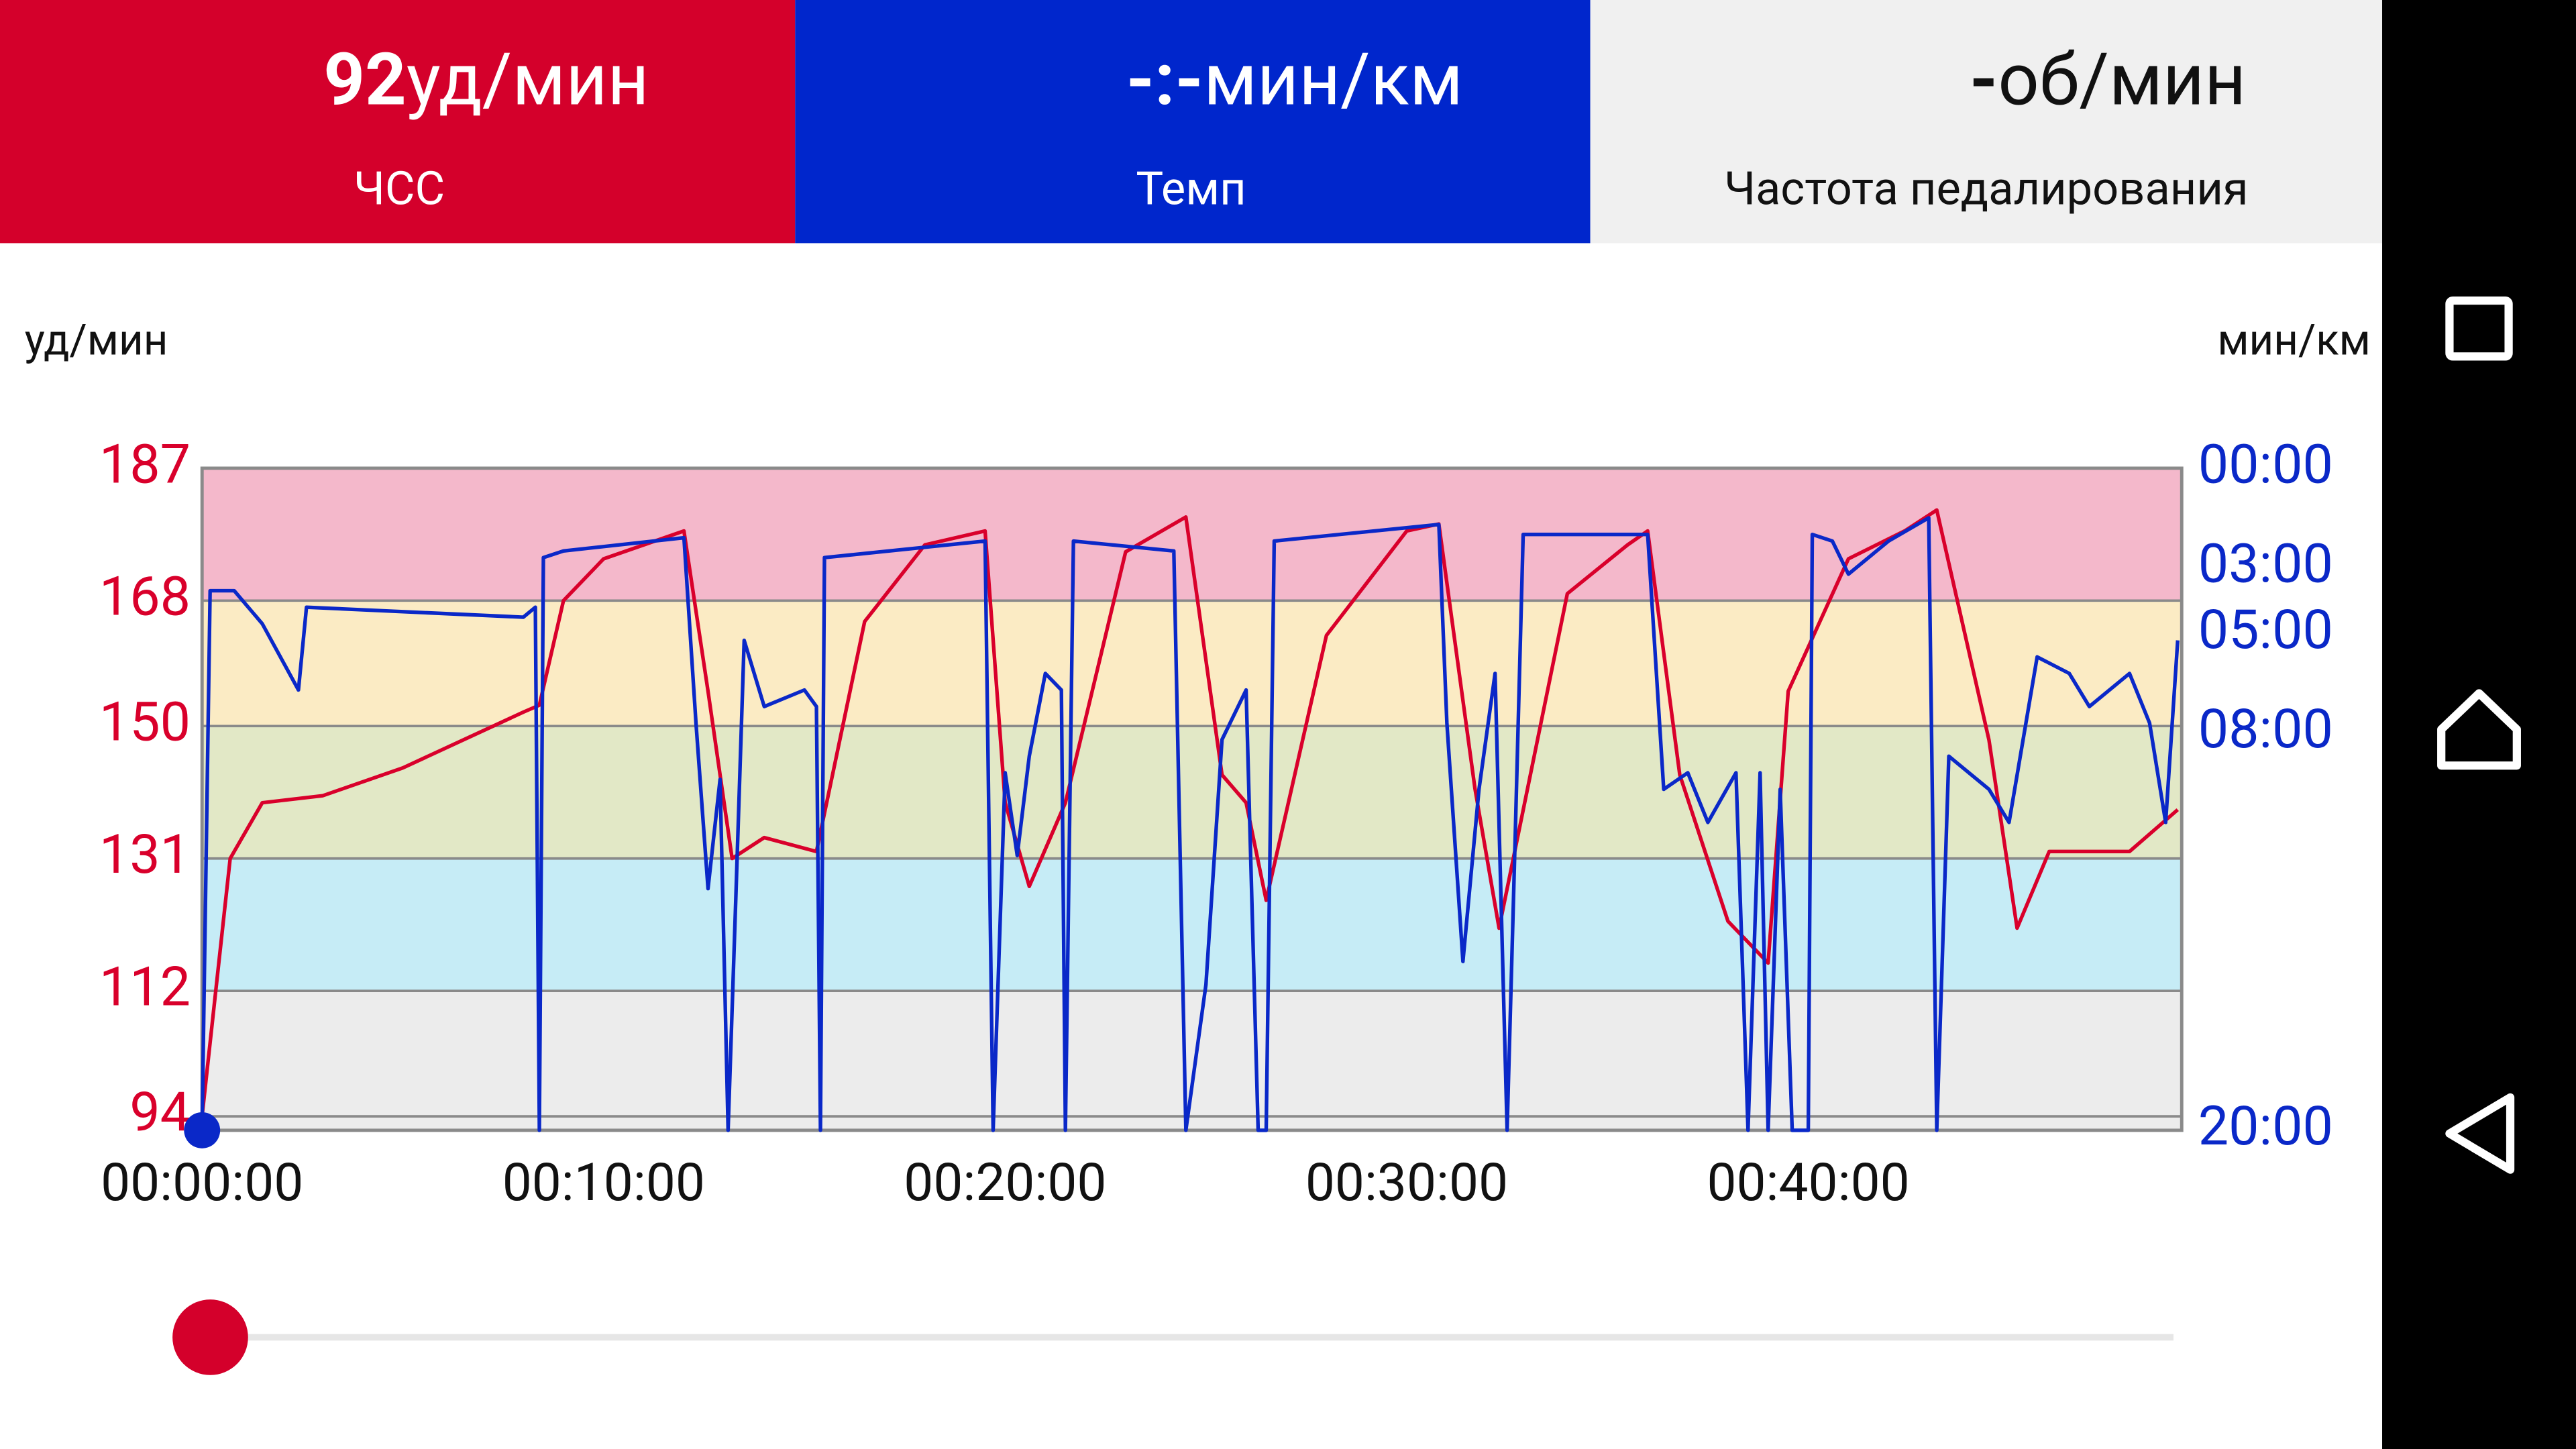 Image resolution: width=2576 pixels, height=1449 pixels. Describe the element at coordinates (96, 340) in the screenshot. I see `y-axis-title: уд/мин` at that location.